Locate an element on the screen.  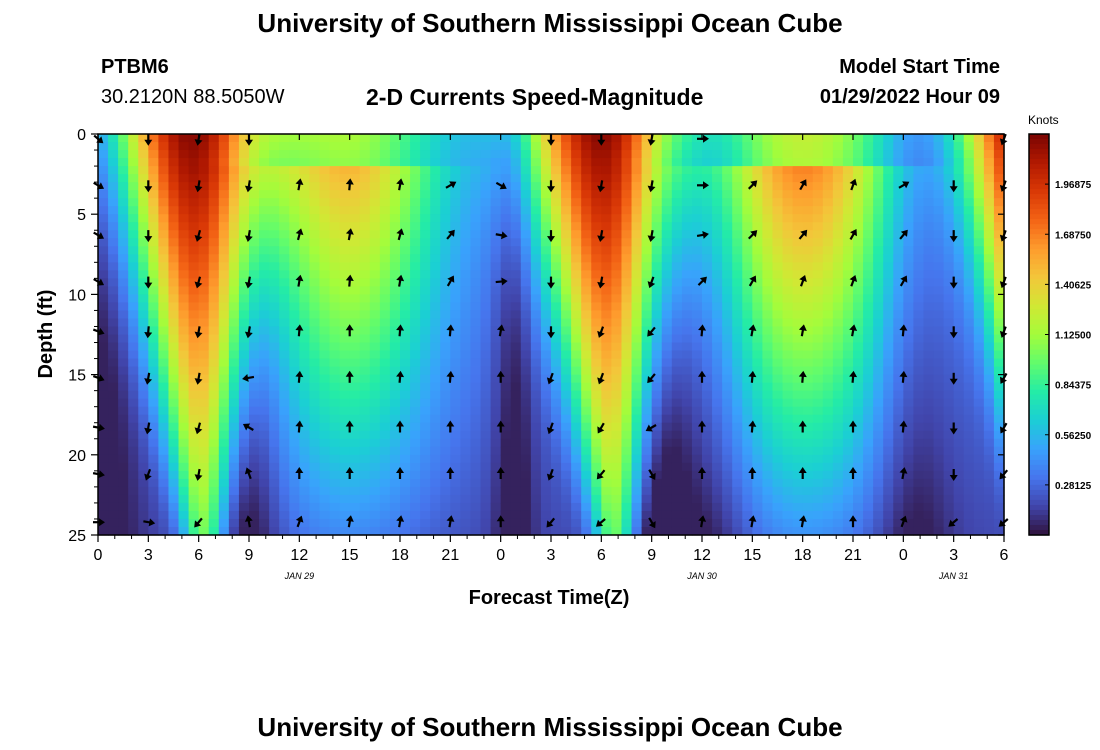
x-tick-label: 18 is located at coordinates (803, 555).